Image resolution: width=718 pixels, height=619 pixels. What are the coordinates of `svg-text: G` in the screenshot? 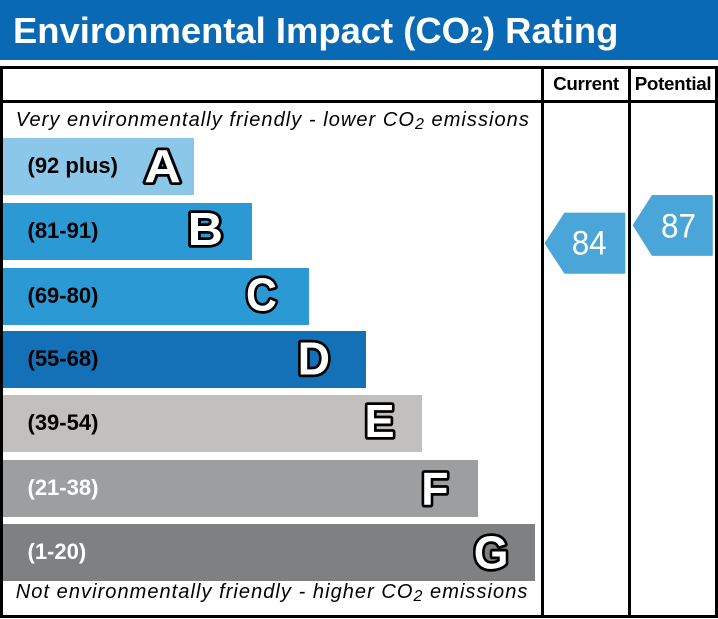 It's located at (491, 553).